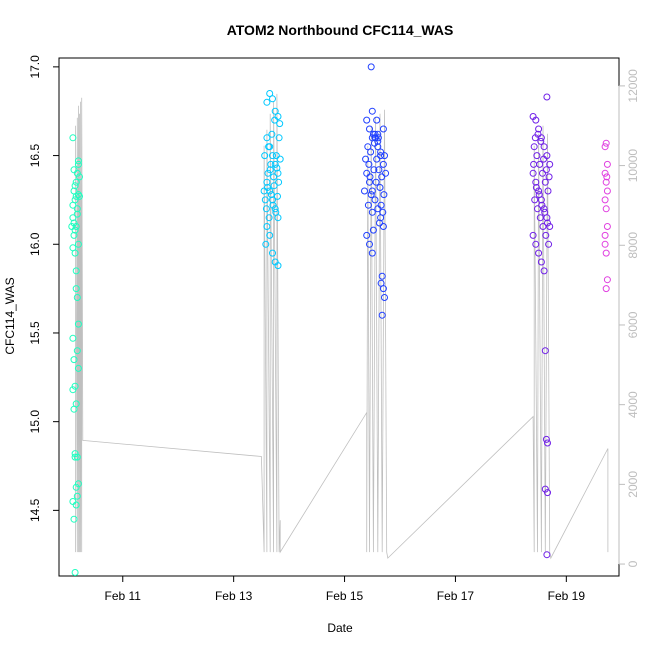 The image size is (650, 650). What do you see at coordinates (633, 404) in the screenshot?
I see `y2-tick-label: 4000` at bounding box center [633, 404].